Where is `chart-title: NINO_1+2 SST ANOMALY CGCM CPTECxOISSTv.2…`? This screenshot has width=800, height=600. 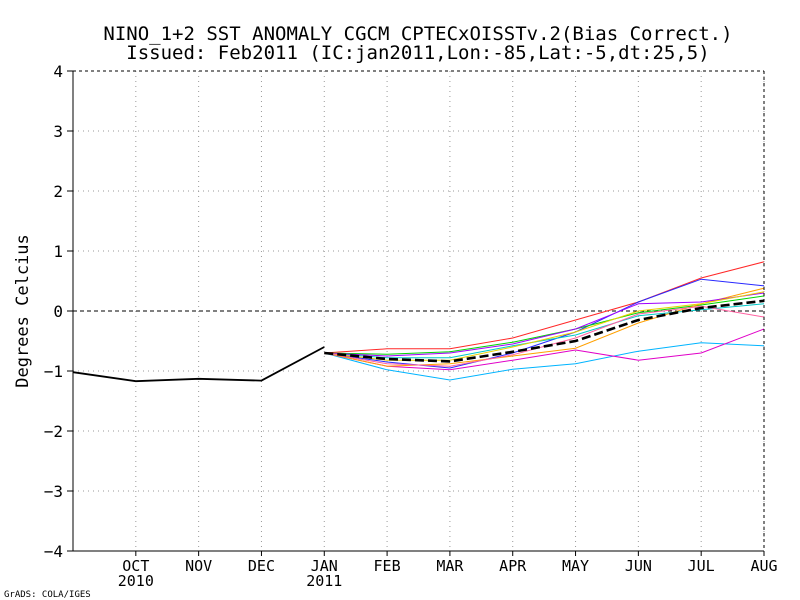
chart-title: NINO_1+2 SST ANOMALY CGCM CPTECxOISSTv.2… is located at coordinates (417, 34).